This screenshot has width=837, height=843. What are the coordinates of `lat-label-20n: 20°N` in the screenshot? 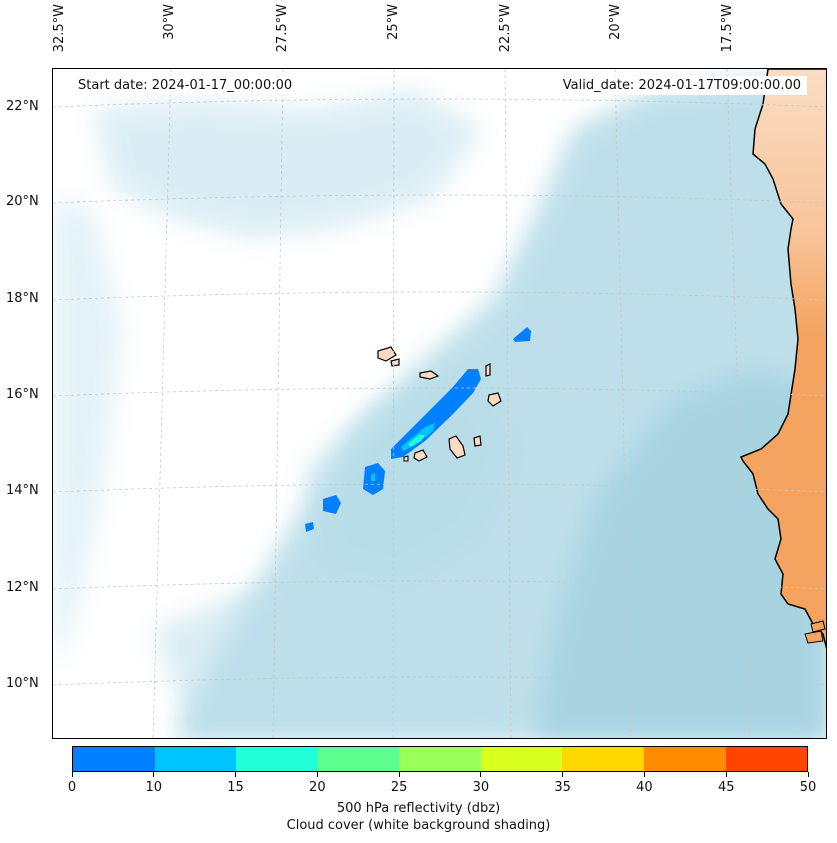 It's located at (22, 201).